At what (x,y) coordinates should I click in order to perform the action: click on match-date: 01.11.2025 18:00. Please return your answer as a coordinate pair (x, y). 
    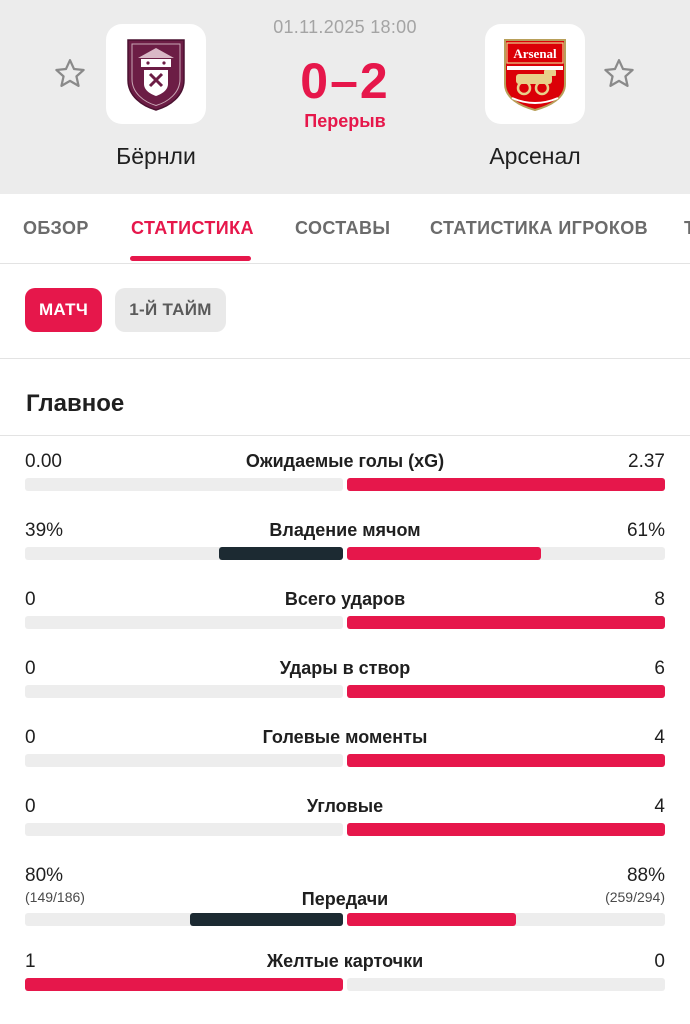
    Looking at the image, I should click on (345, 27).